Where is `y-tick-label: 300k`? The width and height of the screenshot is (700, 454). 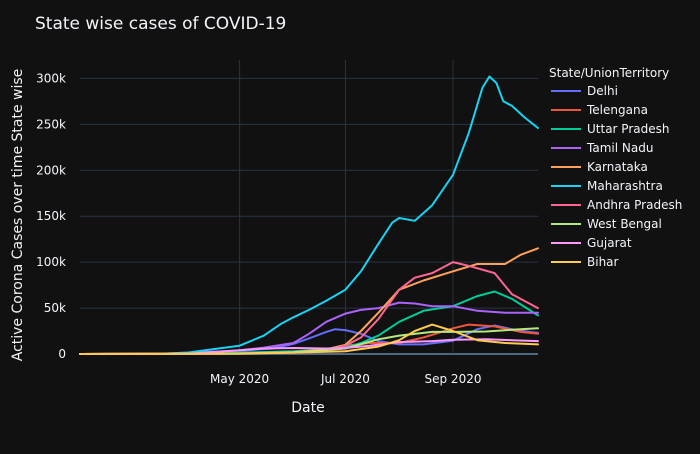 y-tick-label: 300k is located at coordinates (51, 78).